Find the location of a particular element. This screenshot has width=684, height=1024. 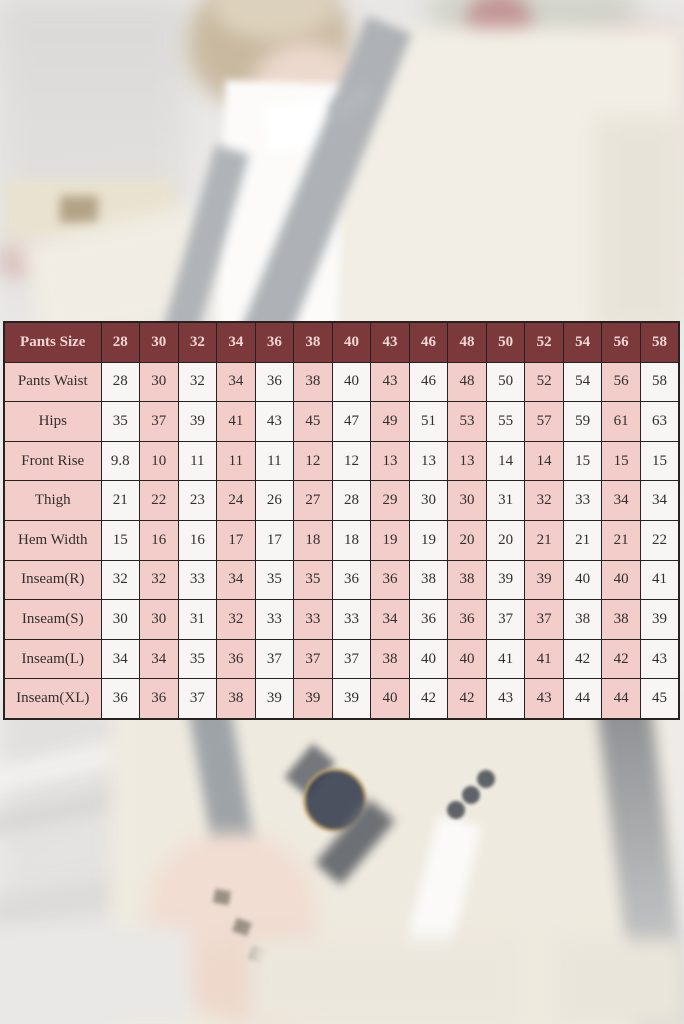

size-value-cell: 47 is located at coordinates (351, 421).